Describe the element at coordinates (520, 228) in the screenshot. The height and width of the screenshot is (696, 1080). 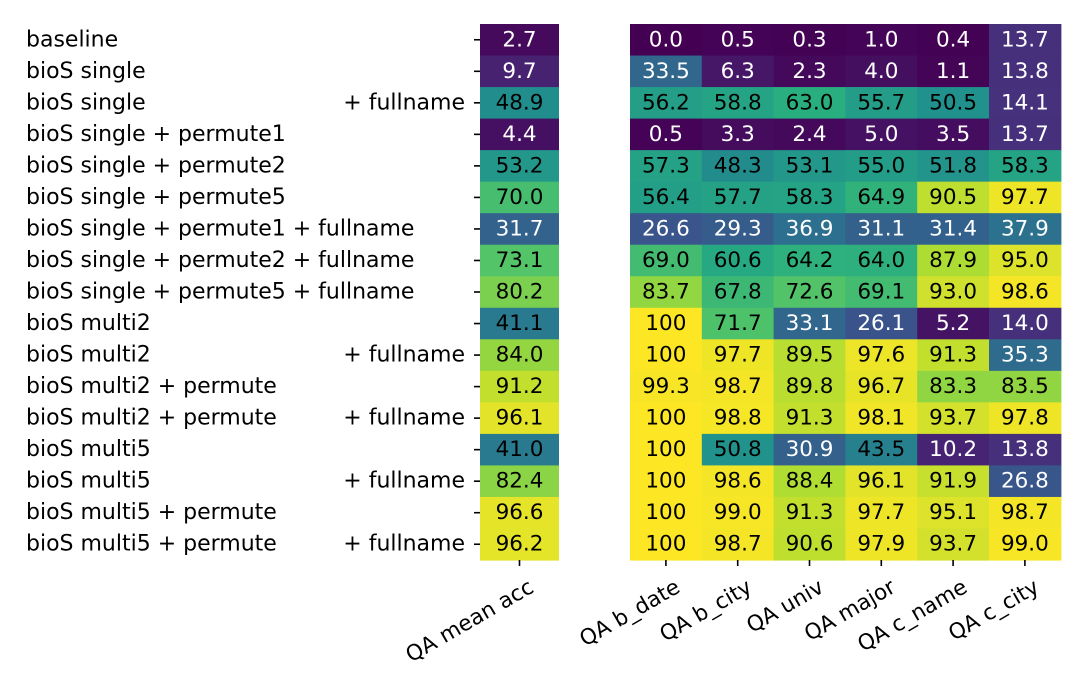
I see `mean-cell-label: 31.7` at that location.